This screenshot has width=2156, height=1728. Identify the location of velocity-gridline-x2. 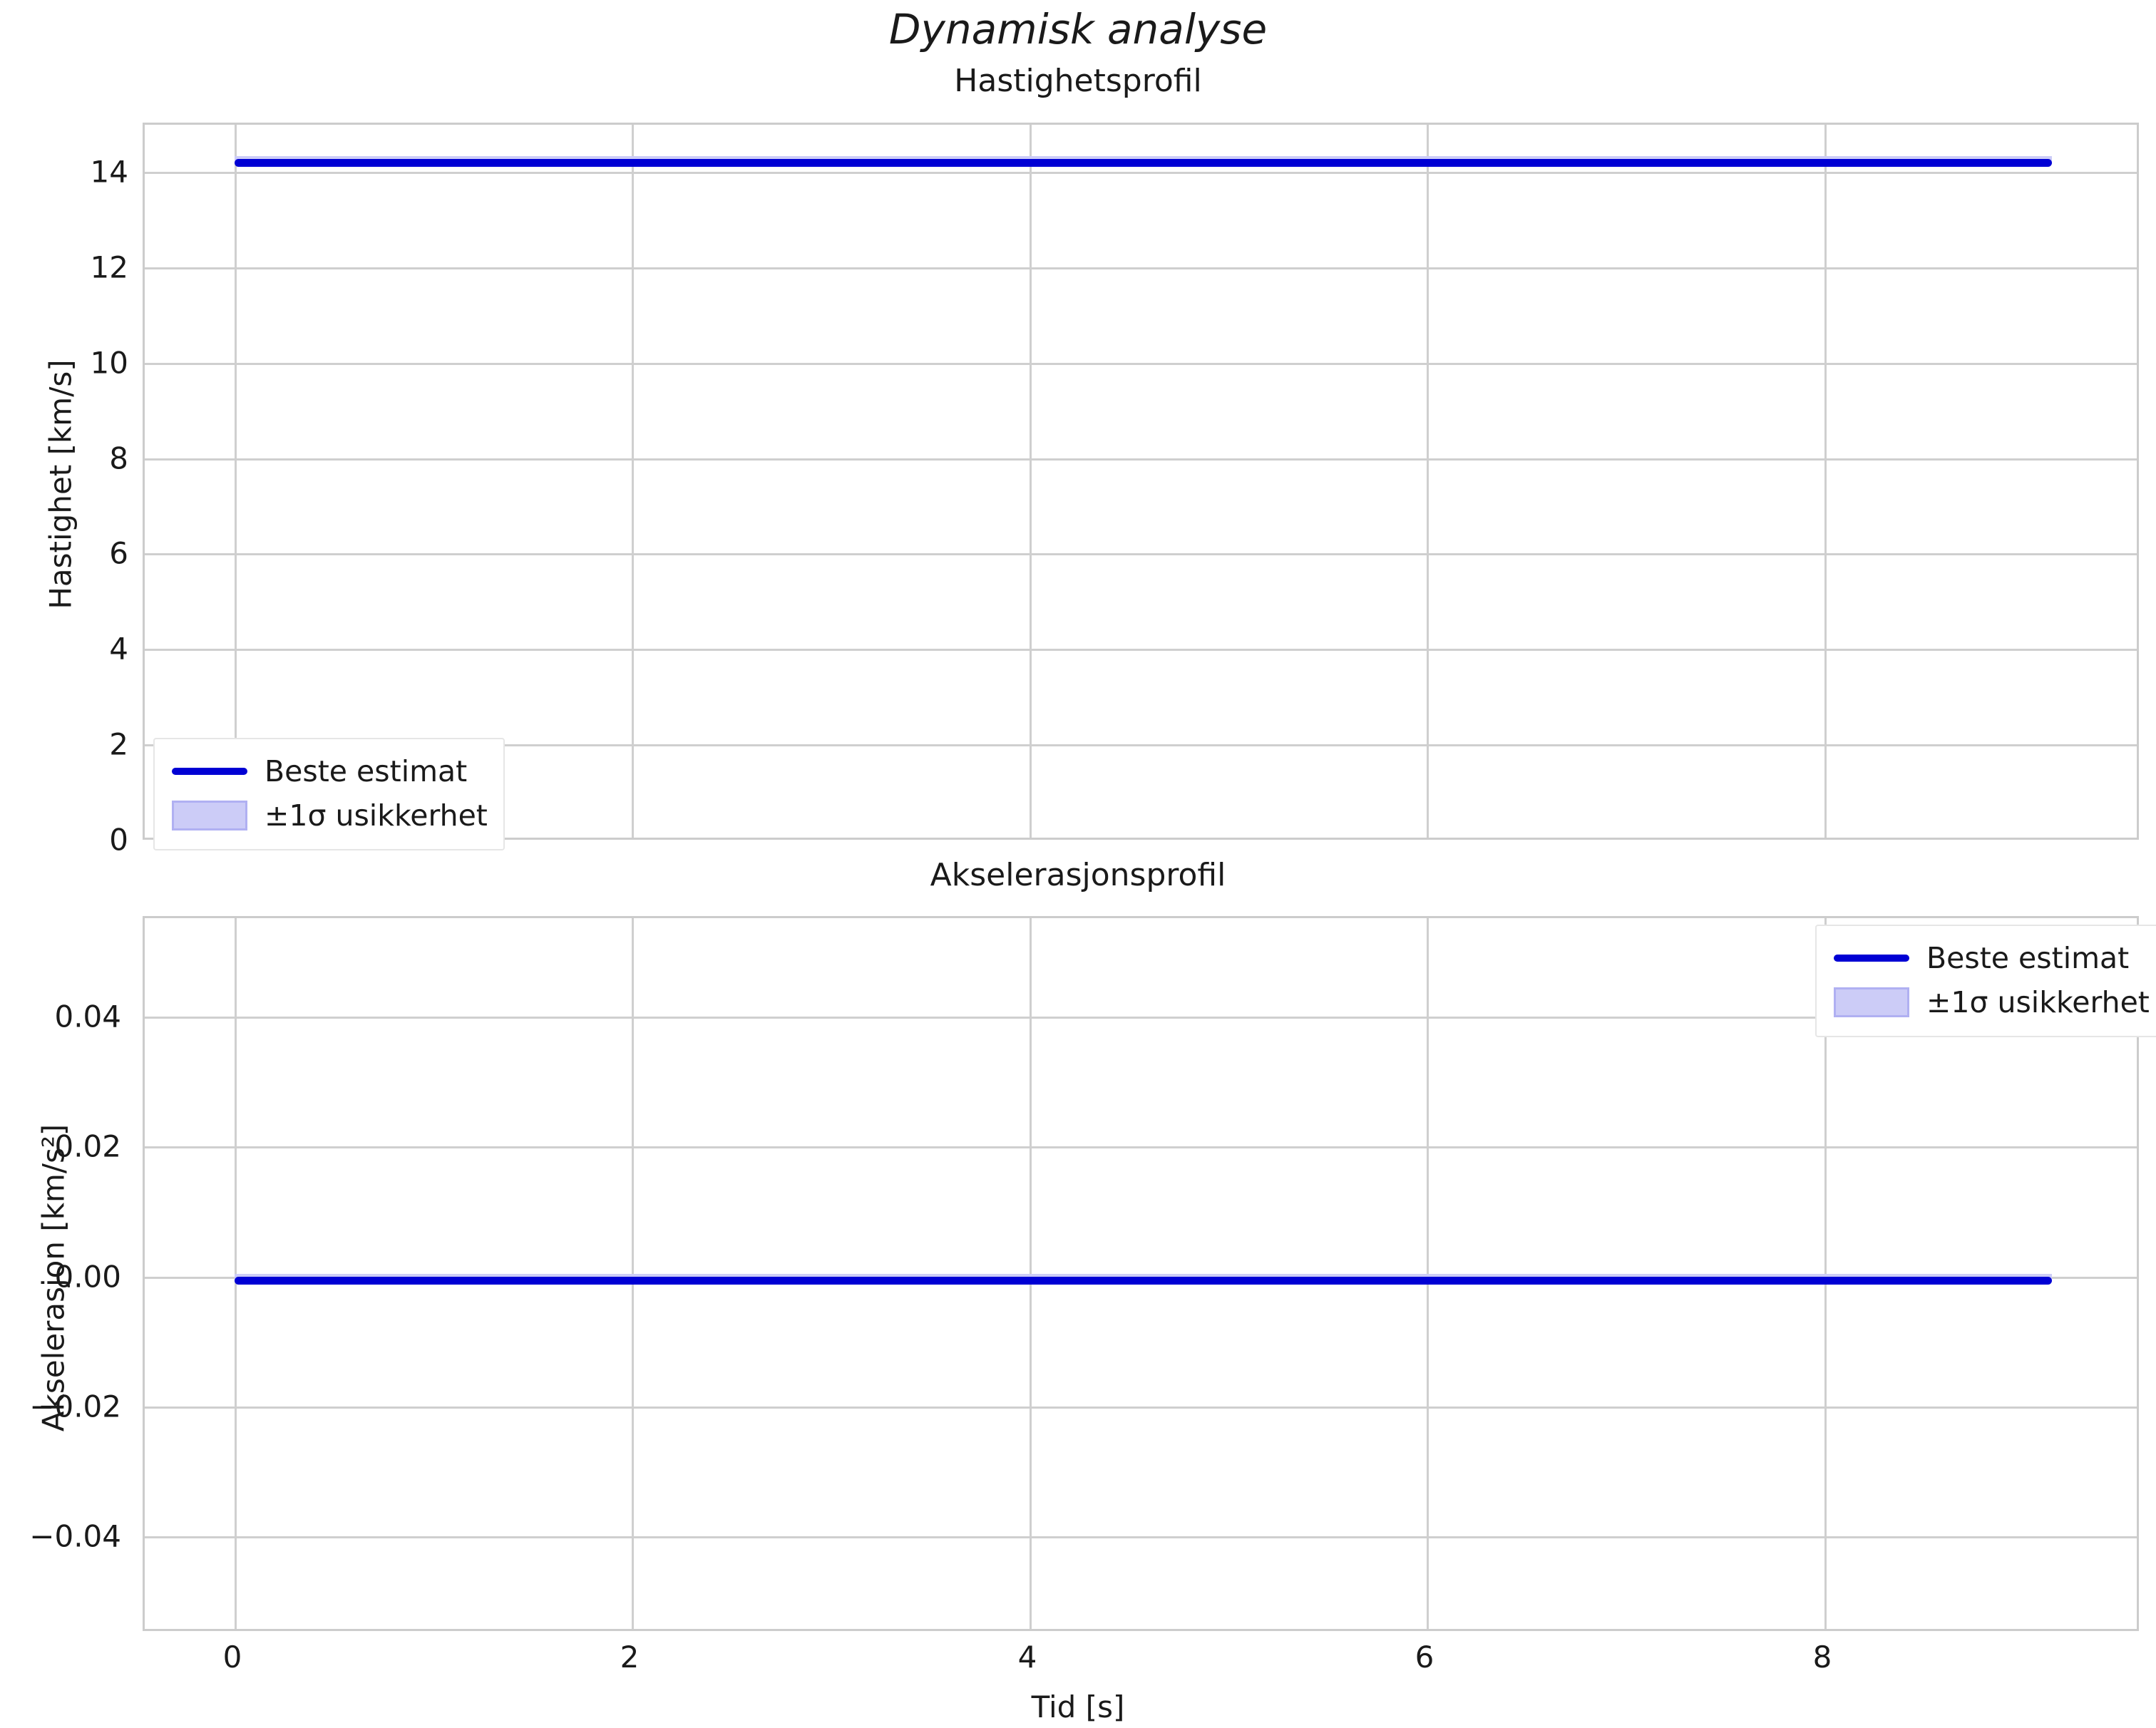
(633, 481).